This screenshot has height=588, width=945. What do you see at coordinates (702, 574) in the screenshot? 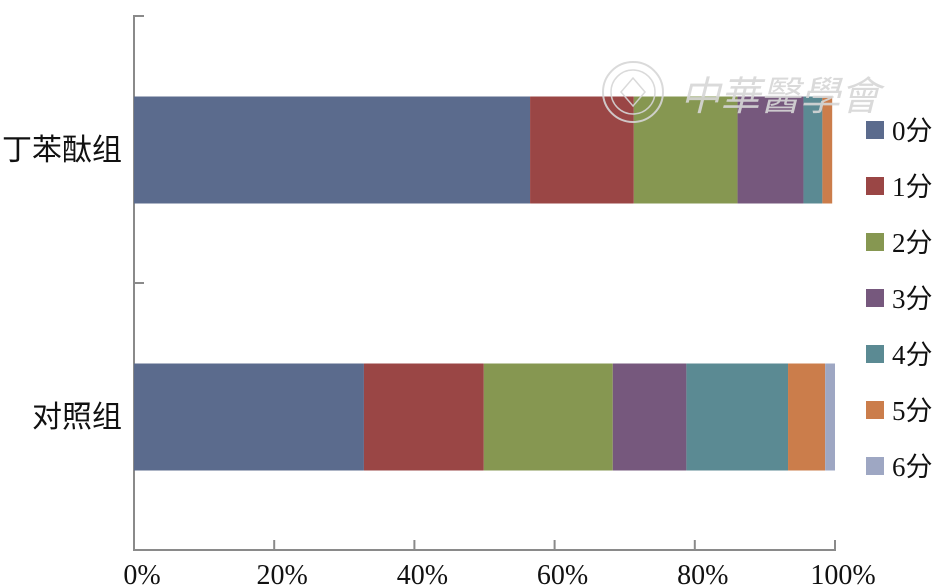
I see `x-tick-label: 80%` at bounding box center [702, 574].